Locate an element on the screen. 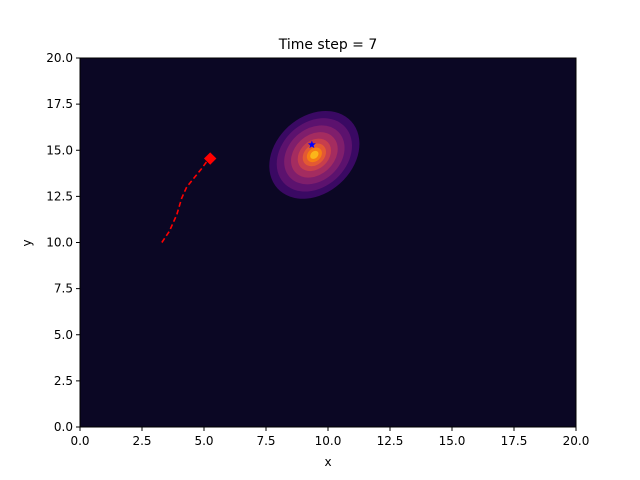 Image resolution: width=640 pixels, height=480 pixels. x-tick-label: 0.0 is located at coordinates (79, 441).